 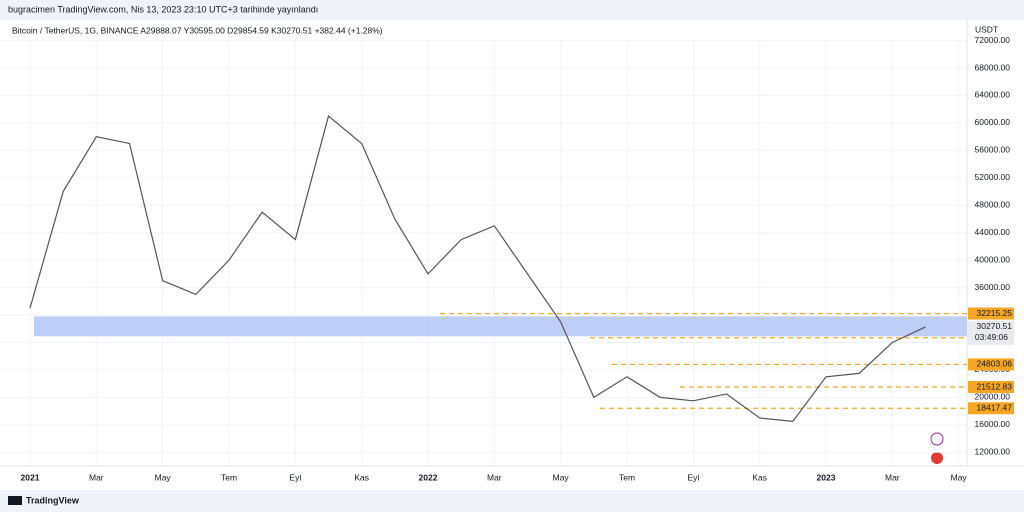 What do you see at coordinates (30, 477) in the screenshot?
I see `x-tick-label: 2021` at bounding box center [30, 477].